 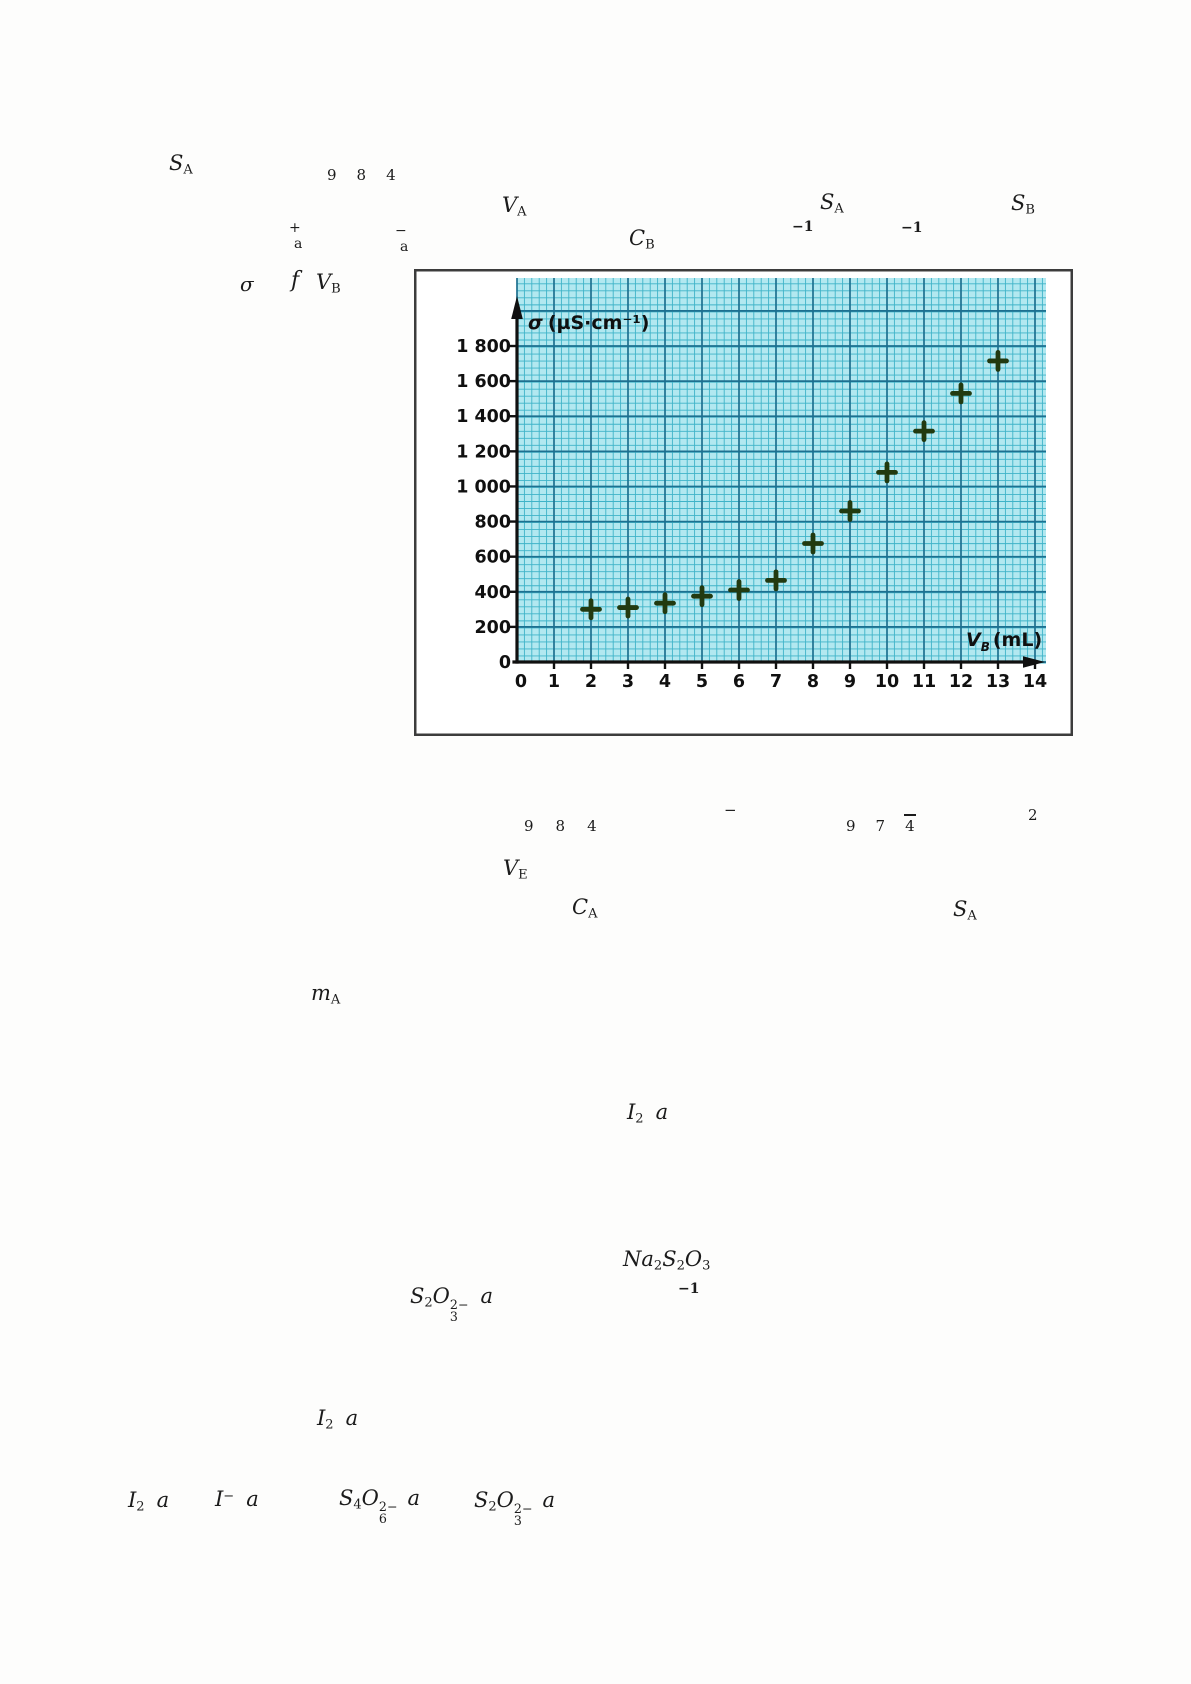 I want to click on sym-mA: mA, so click(x=326, y=994).